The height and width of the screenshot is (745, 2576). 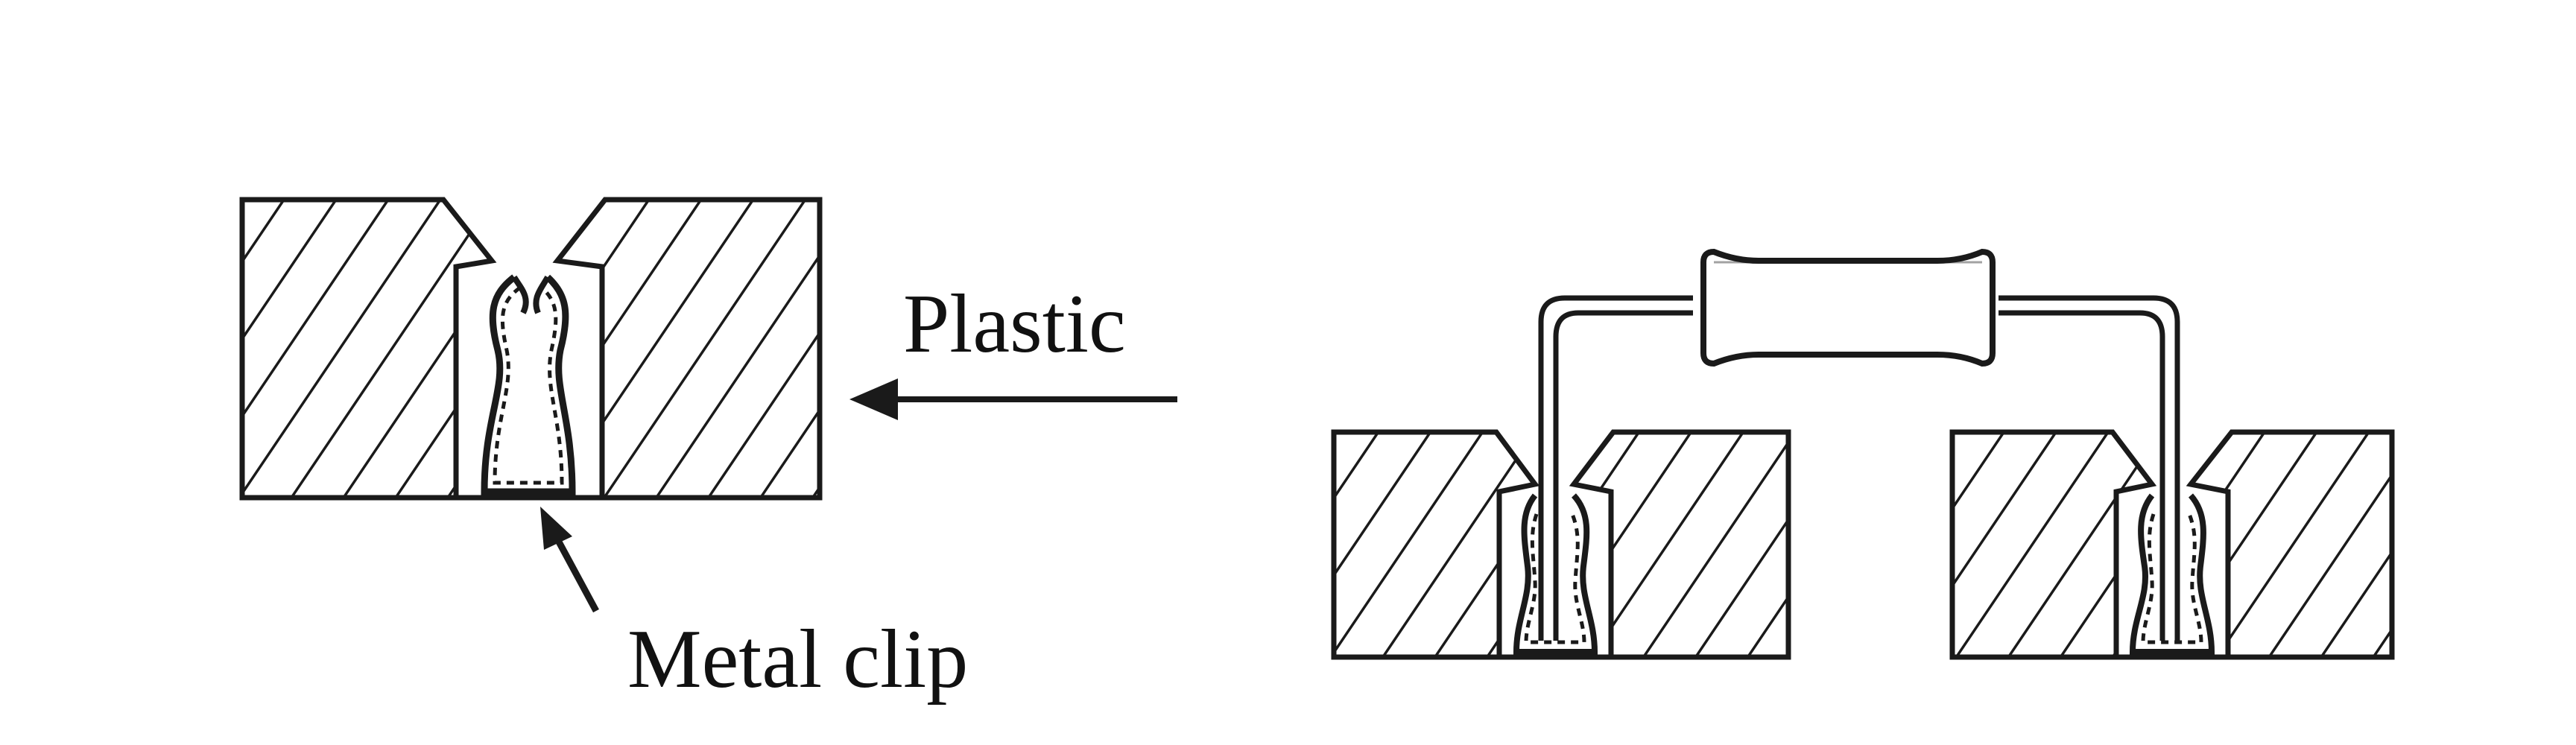 I want to click on metal-clip-label: Metal clip, so click(x=798, y=659).